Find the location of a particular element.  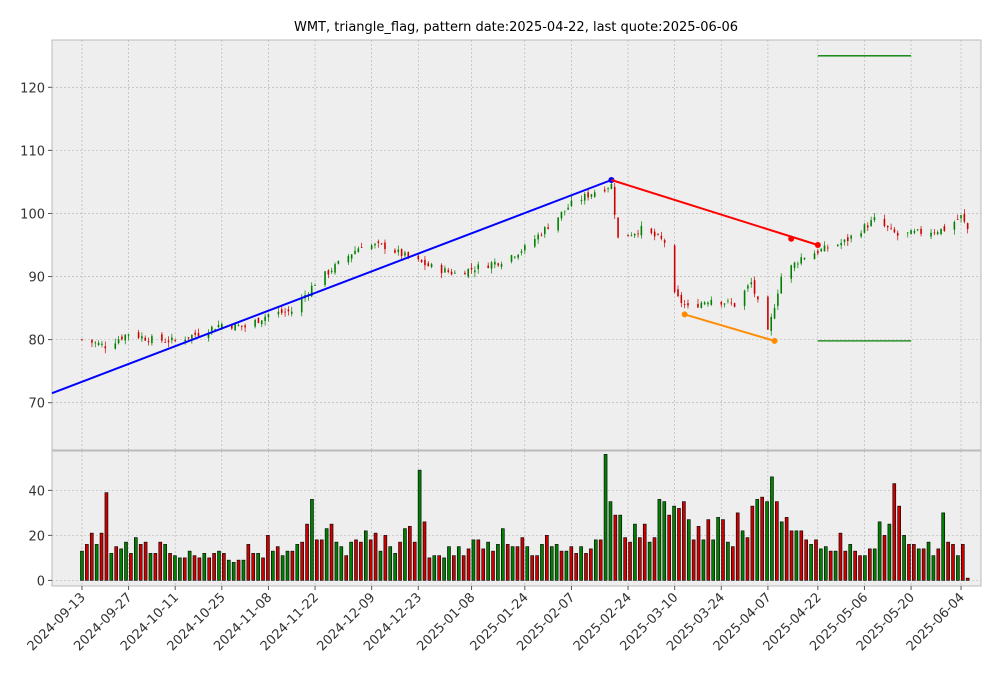

pattern-line is located at coordinates (729, 327).